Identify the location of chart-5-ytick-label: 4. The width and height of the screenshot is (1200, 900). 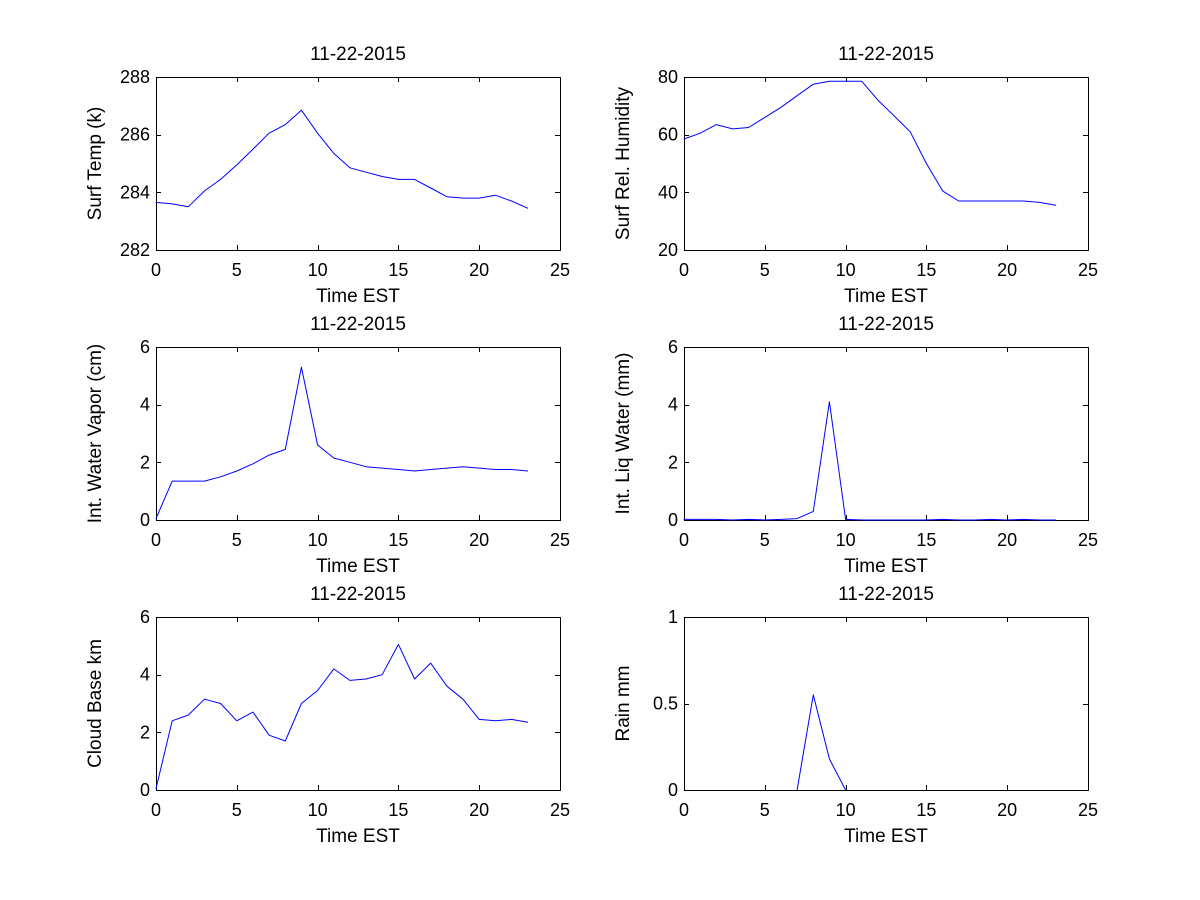
(145, 675).